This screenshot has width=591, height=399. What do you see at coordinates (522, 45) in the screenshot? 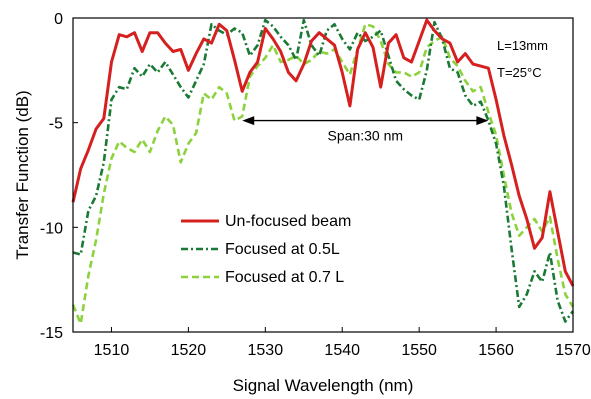
I see `length-annotation: L=13mm` at bounding box center [522, 45].